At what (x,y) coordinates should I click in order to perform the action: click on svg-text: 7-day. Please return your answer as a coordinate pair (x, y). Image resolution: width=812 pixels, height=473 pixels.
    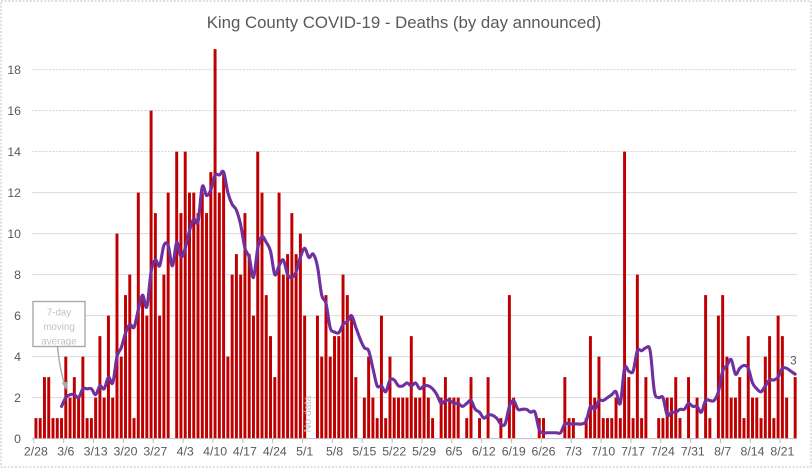
    Looking at the image, I should click on (59, 313).